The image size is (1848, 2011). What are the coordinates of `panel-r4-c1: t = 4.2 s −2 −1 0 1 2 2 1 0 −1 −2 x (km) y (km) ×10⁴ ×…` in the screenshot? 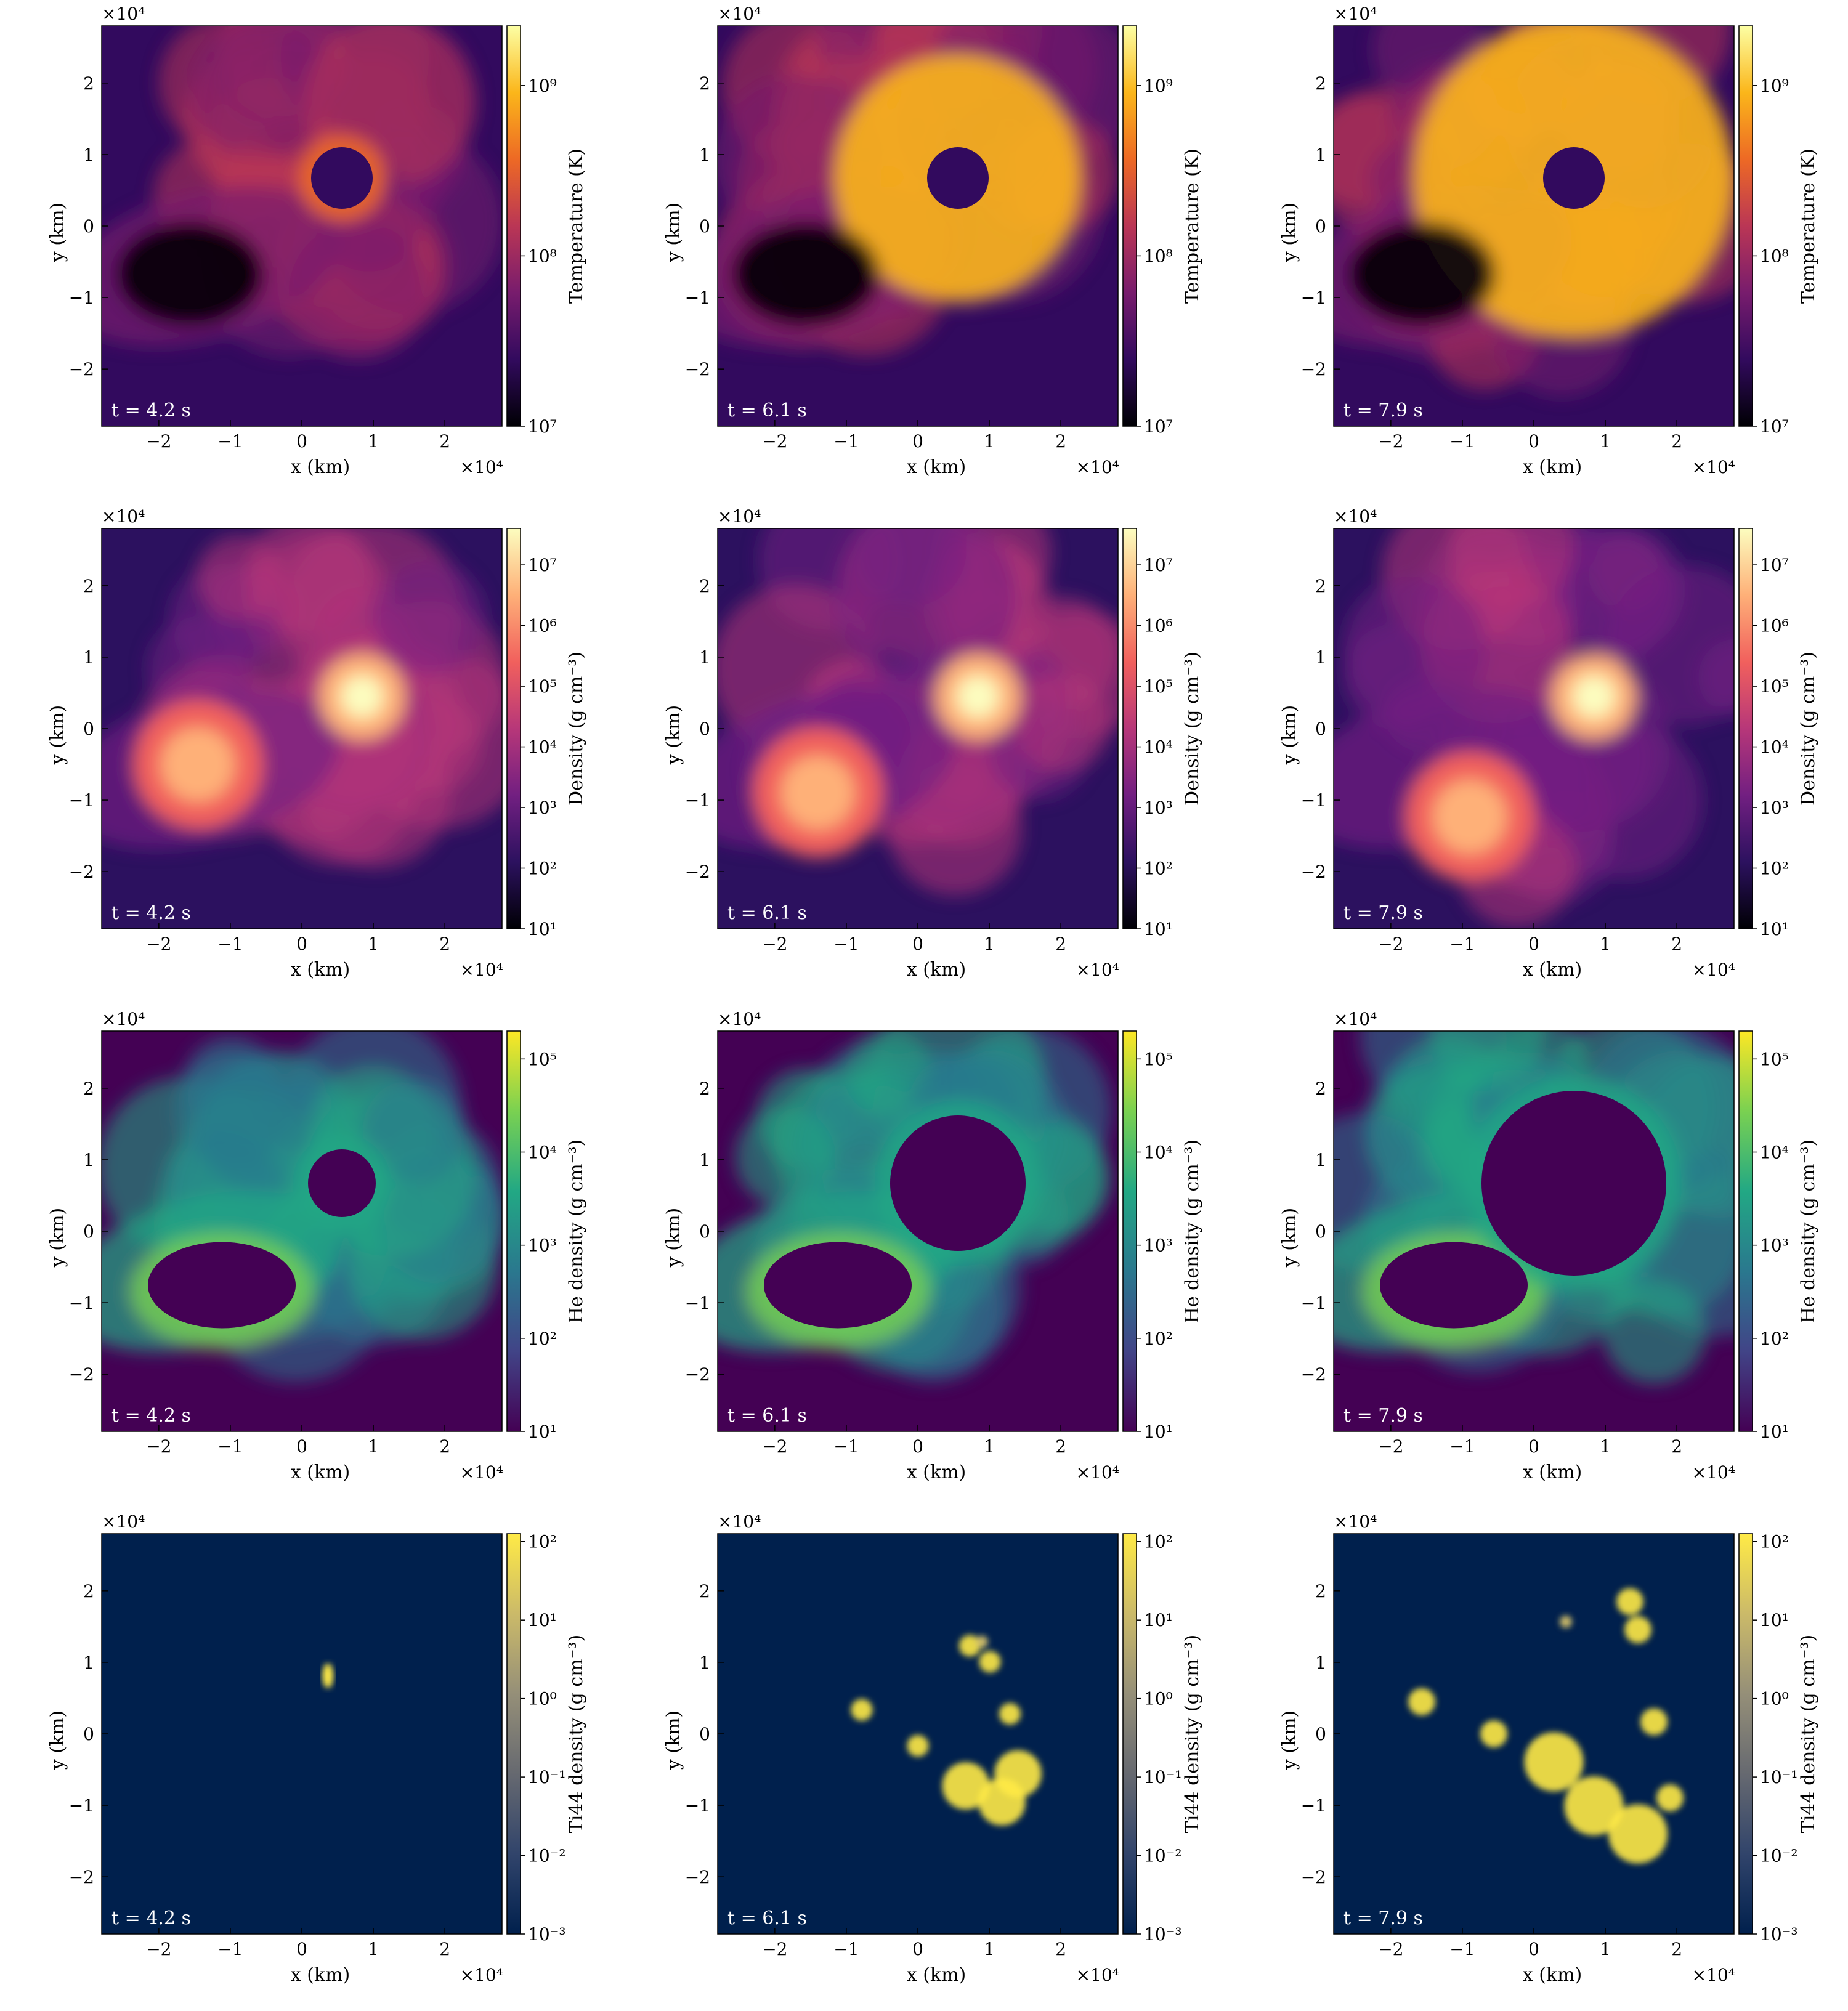 It's located at (317, 1748).